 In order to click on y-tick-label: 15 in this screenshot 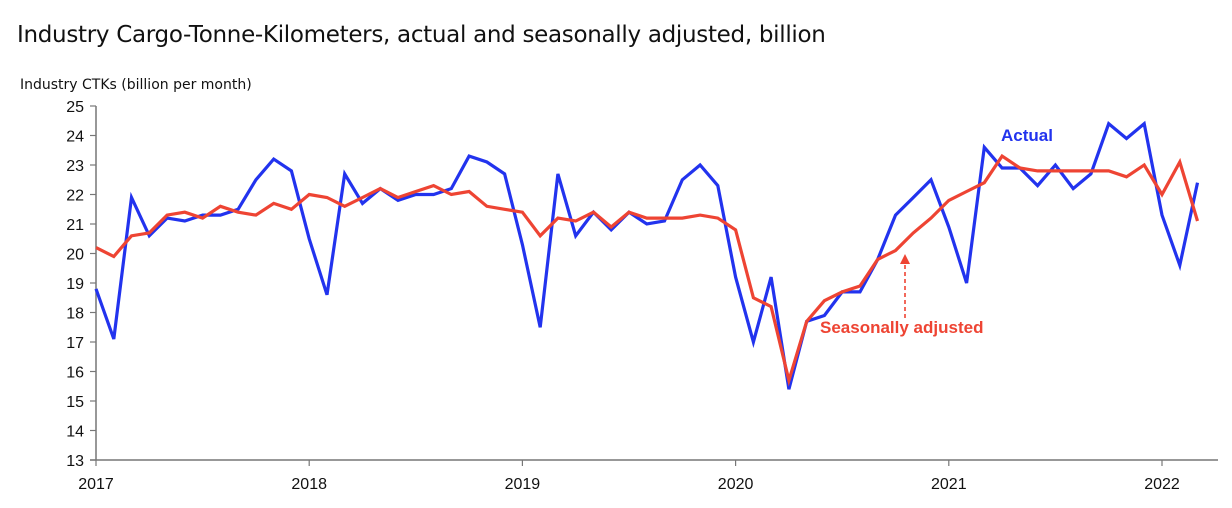, I will do `click(75, 402)`.